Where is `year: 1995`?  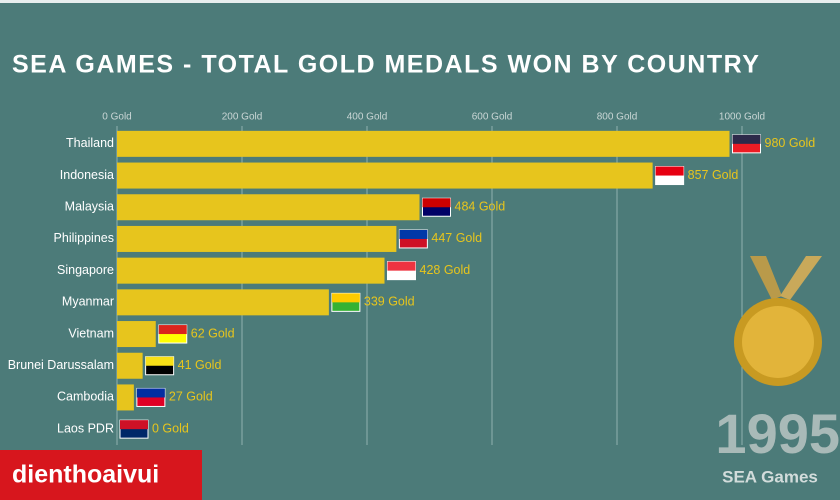
year: 1995 is located at coordinates (777, 433).